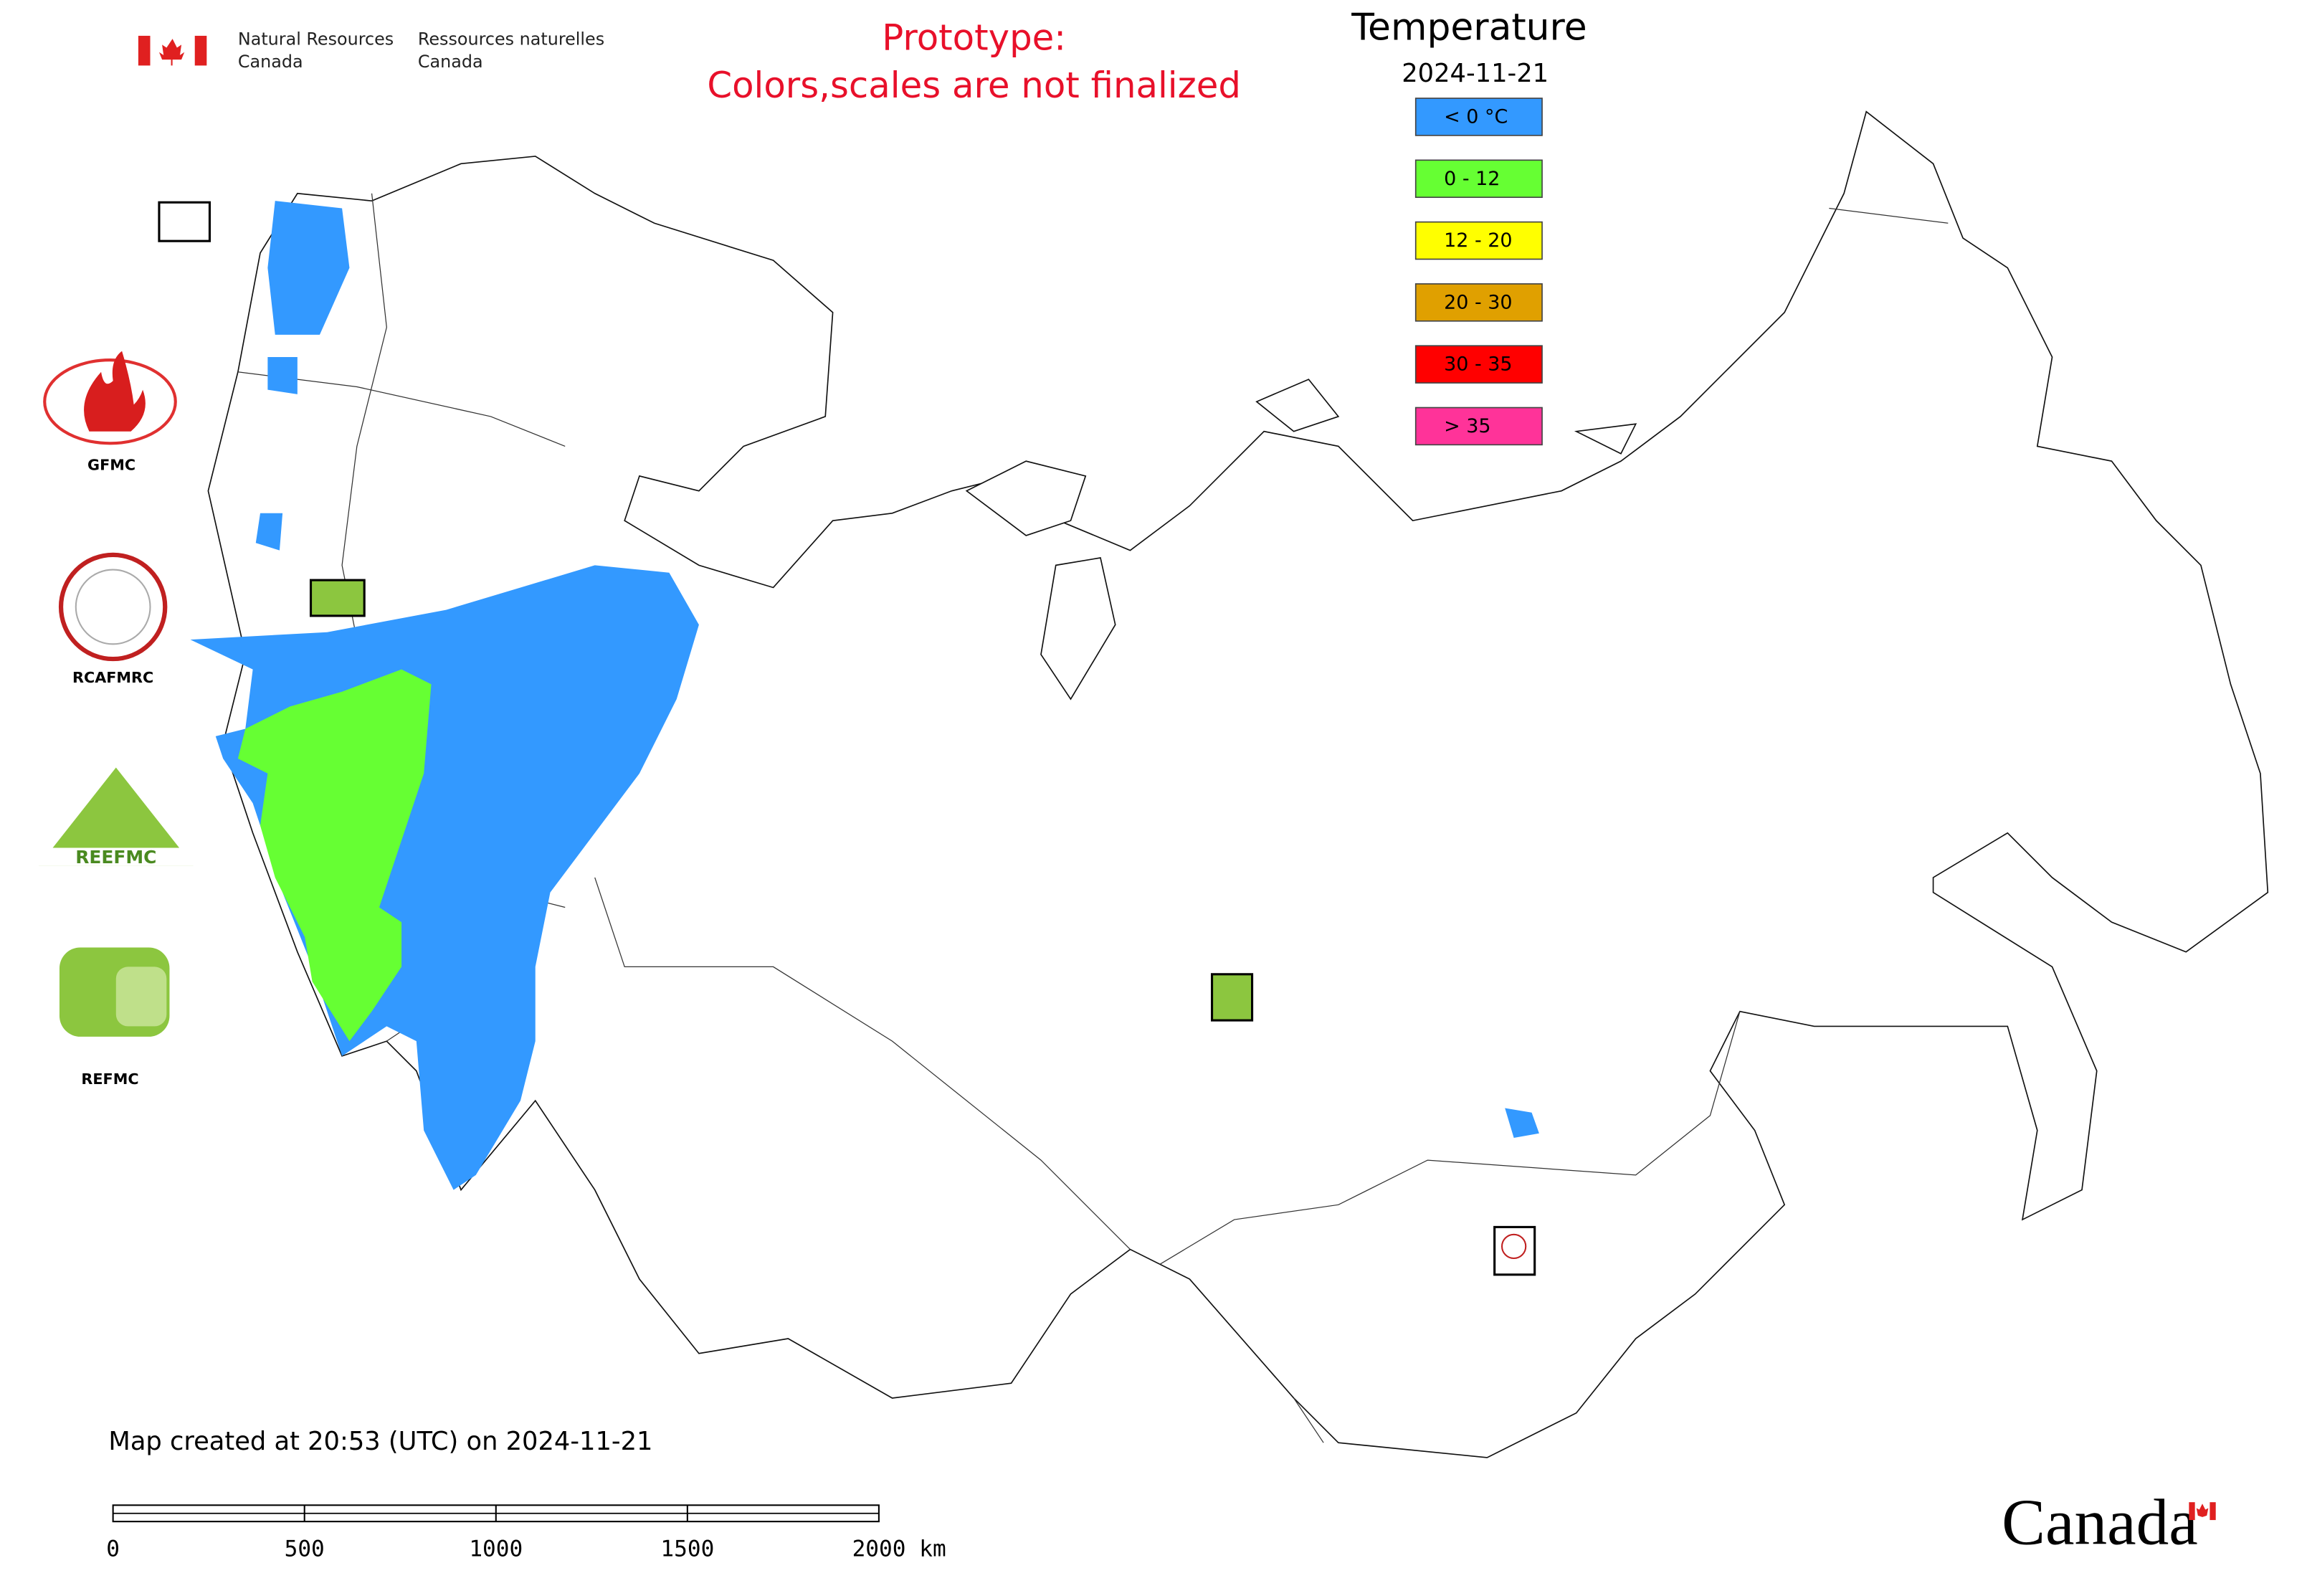  I want to click on legend-label: 30 - 35, so click(1478, 364).